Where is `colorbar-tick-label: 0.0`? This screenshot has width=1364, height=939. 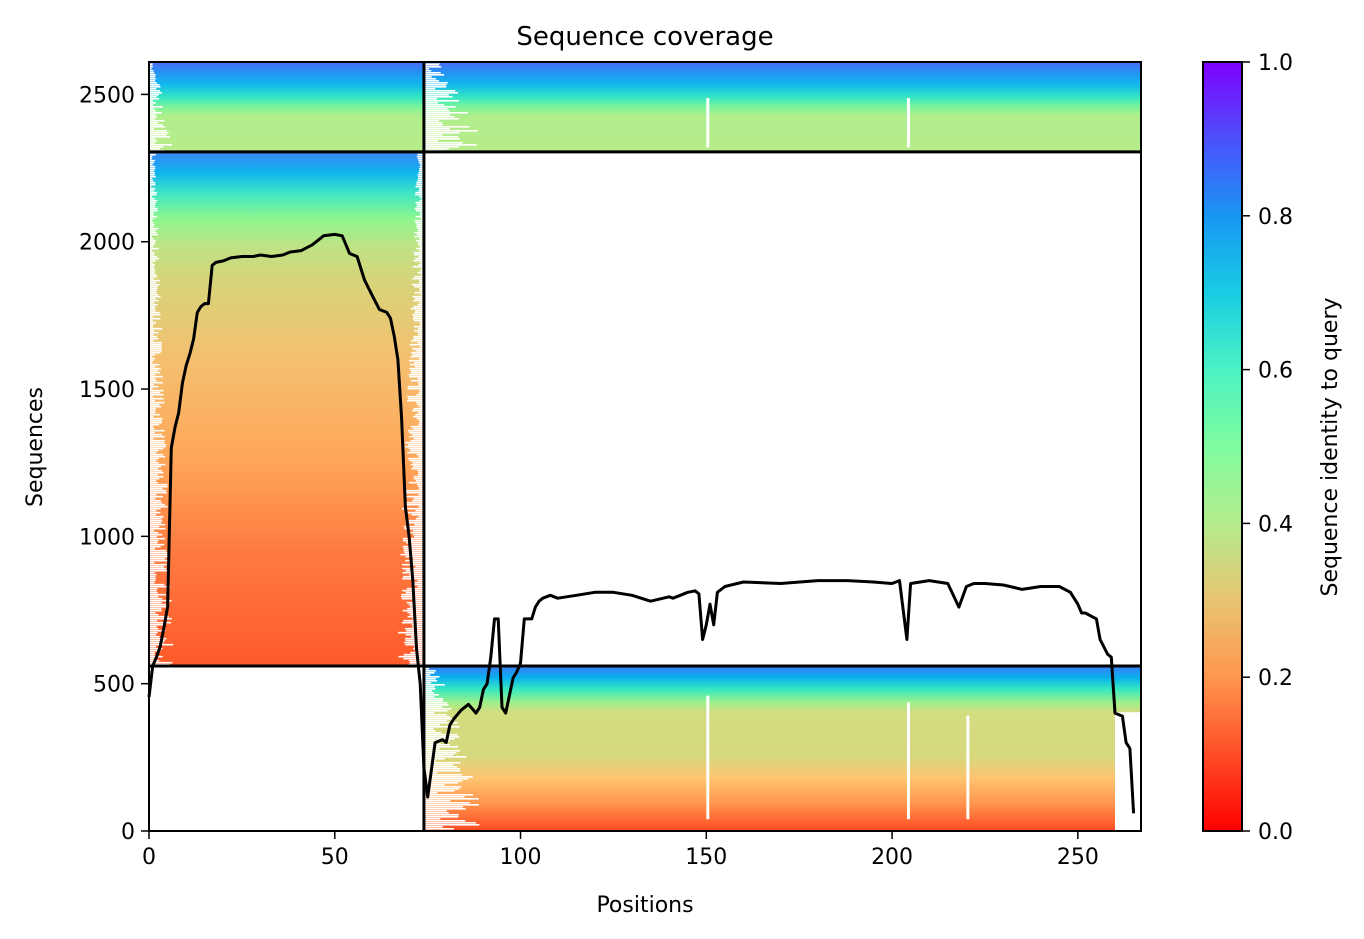
colorbar-tick-label: 0.0 is located at coordinates (1275, 832).